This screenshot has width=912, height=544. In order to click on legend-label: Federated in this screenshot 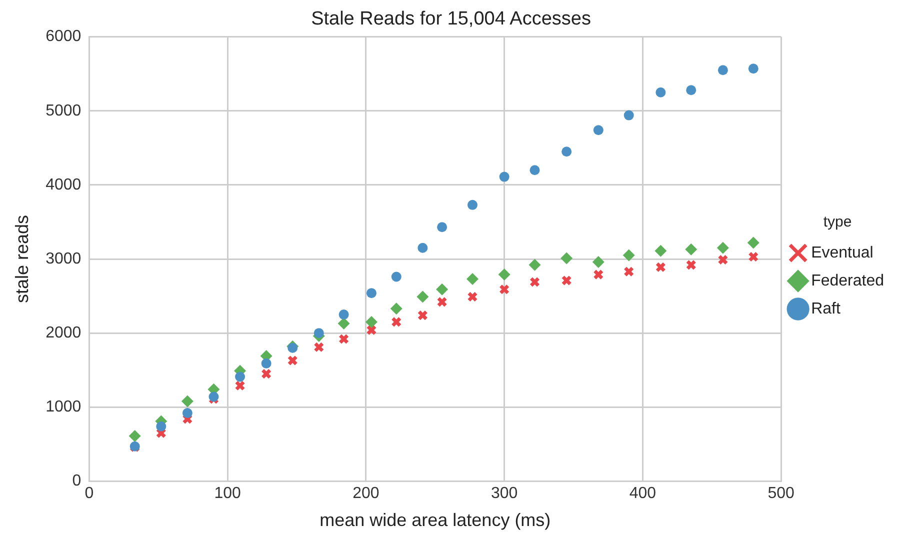, I will do `click(847, 281)`.